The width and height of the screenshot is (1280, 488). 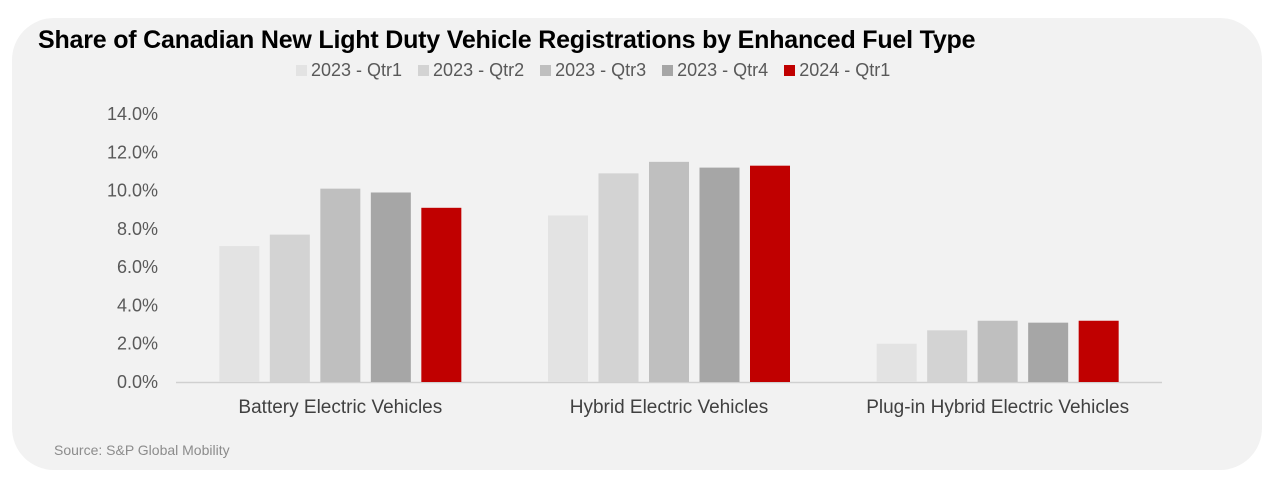 I want to click on legend-label: 2023 - Qtr4, so click(x=723, y=70).